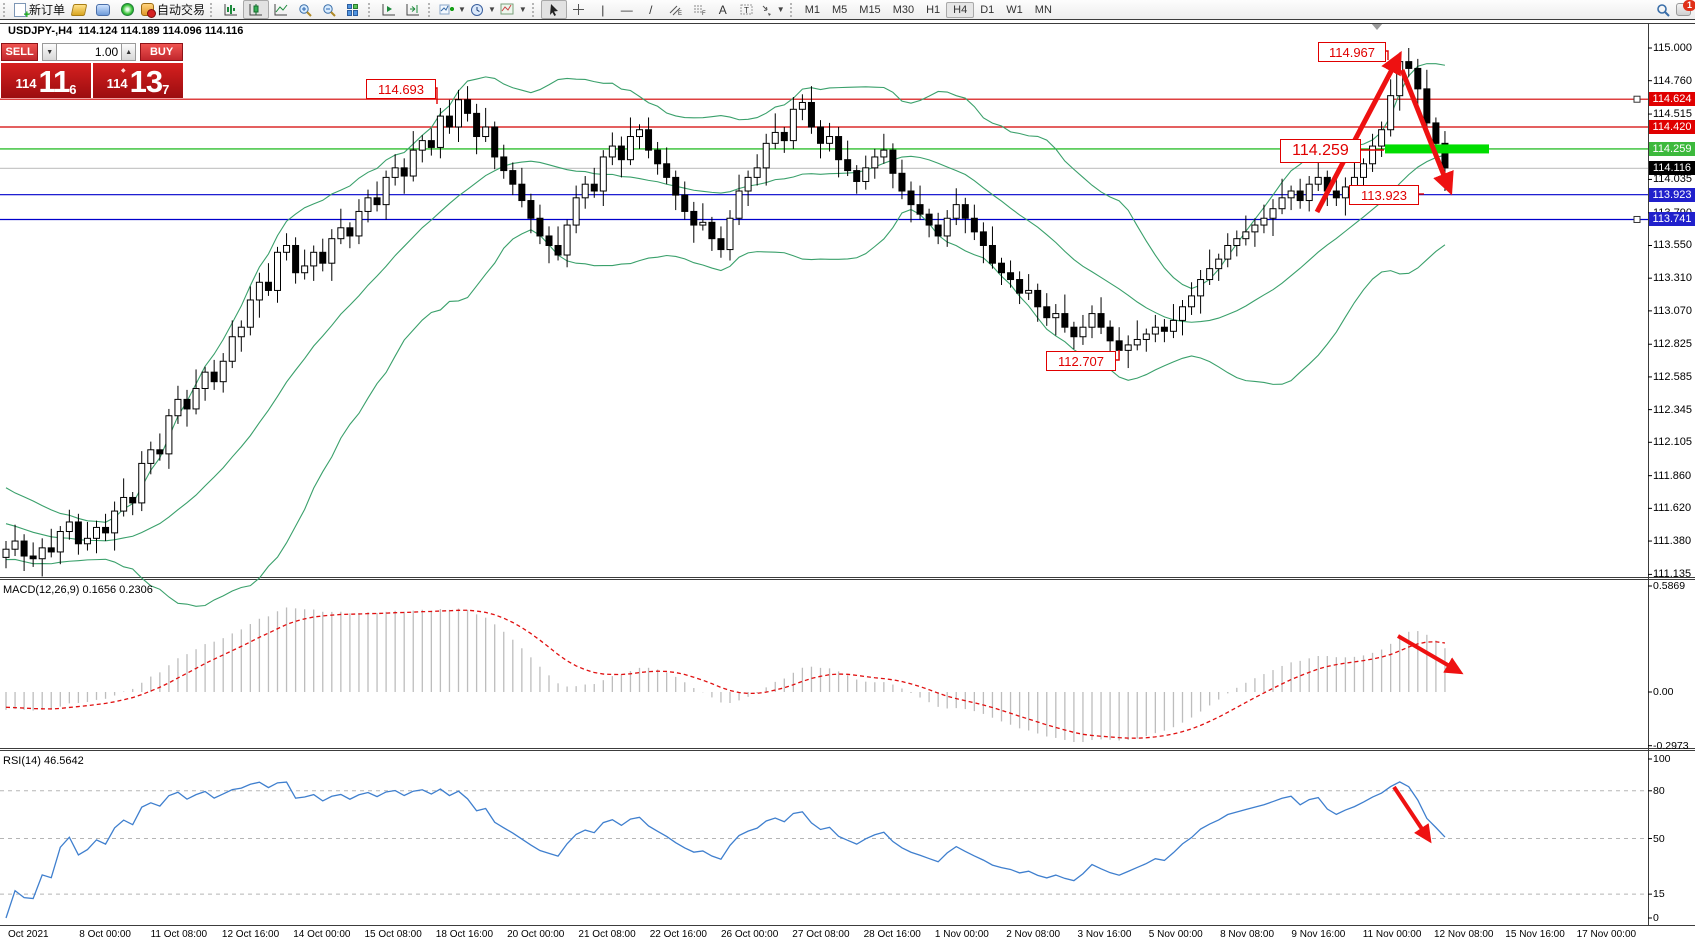 This screenshot has height=945, width=1695. What do you see at coordinates (773, 9) in the screenshot?
I see `arrows-button: ▼` at bounding box center [773, 9].